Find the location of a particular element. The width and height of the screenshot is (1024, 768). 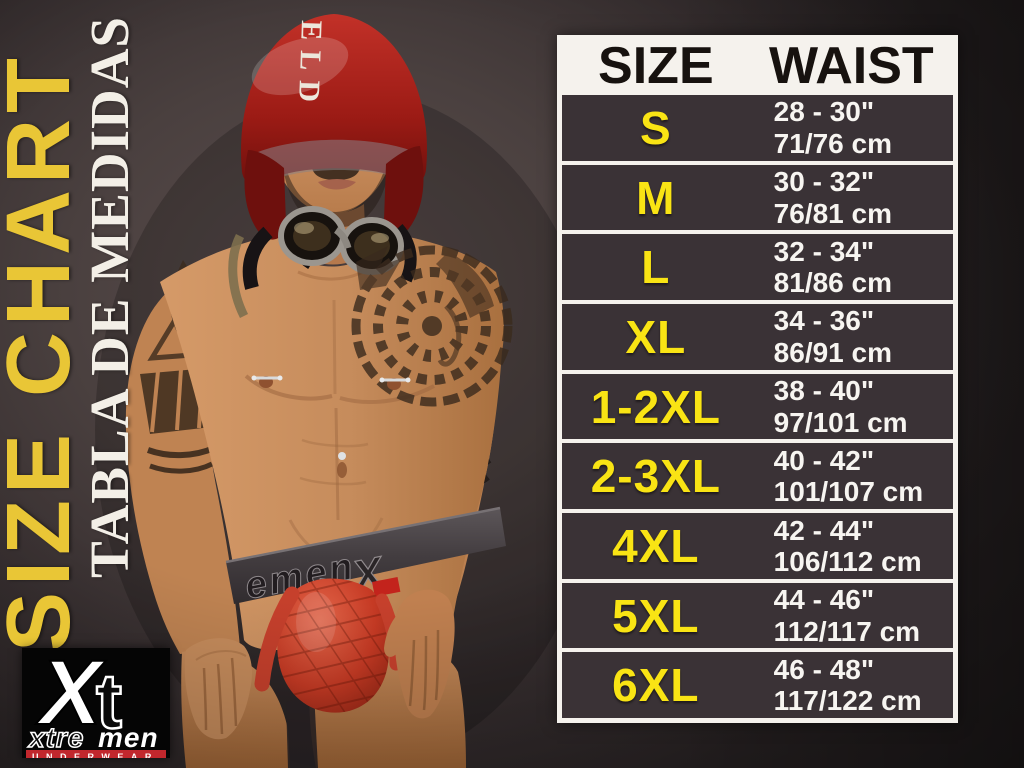

table-row: 2-3XL 40 - 42" 101/107 cm is located at coordinates (757, 476).